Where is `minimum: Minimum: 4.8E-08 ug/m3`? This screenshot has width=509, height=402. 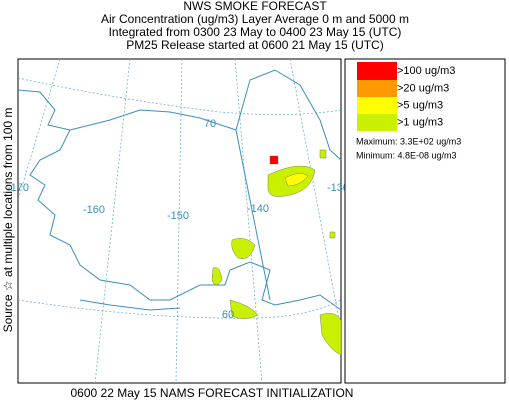 minimum: Minimum: 4.8E-08 ug/m3 is located at coordinates (406, 155).